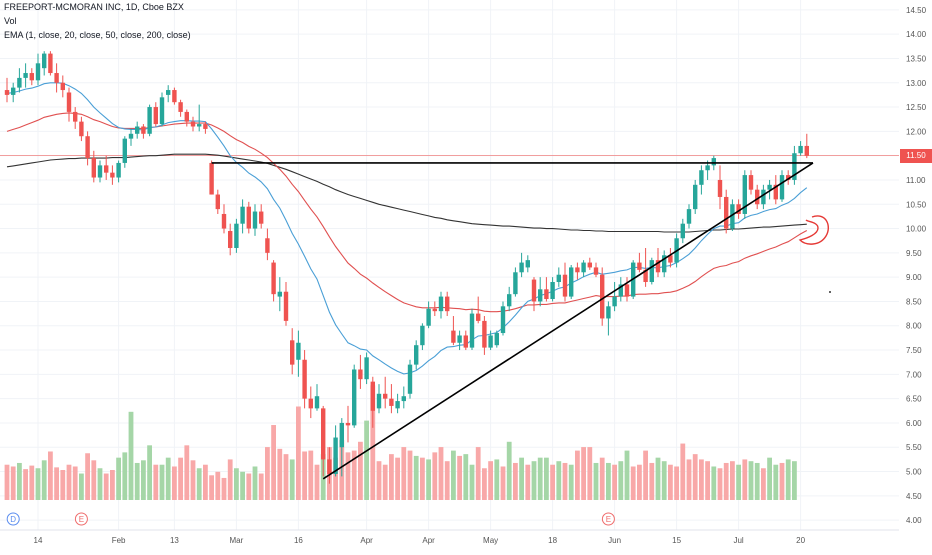 The image size is (932, 555). I want to click on price-tick-label: 9.50, so click(914, 253).